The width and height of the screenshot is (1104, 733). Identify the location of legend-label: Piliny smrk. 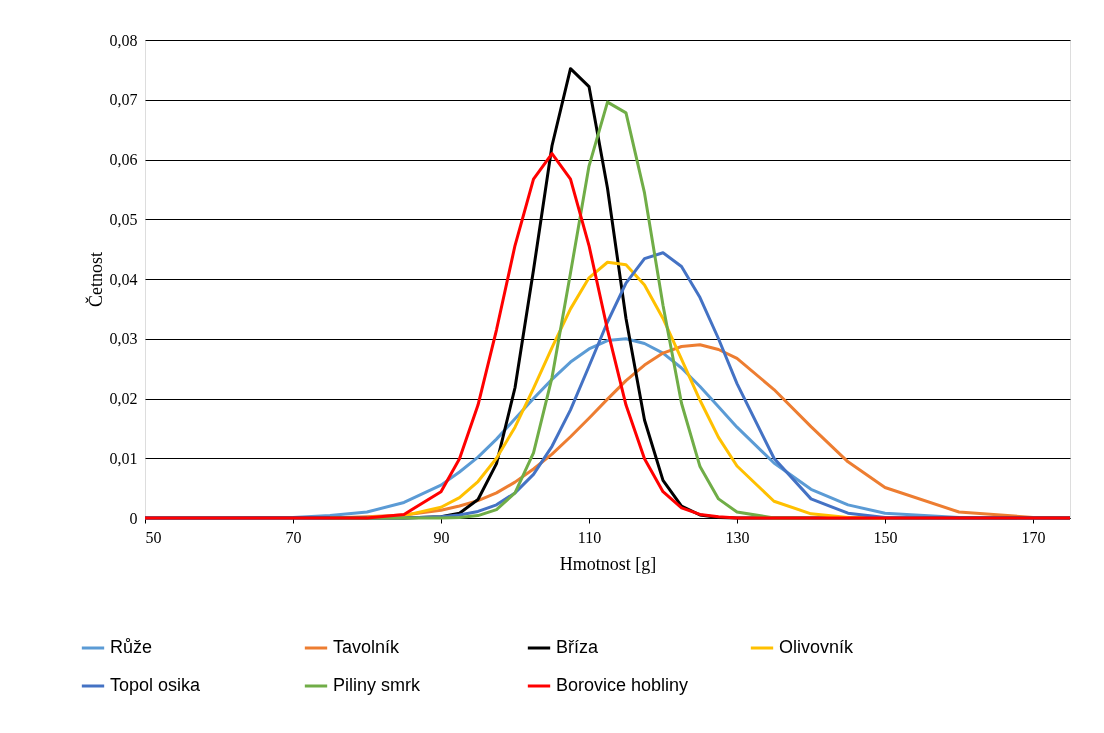
(377, 685).